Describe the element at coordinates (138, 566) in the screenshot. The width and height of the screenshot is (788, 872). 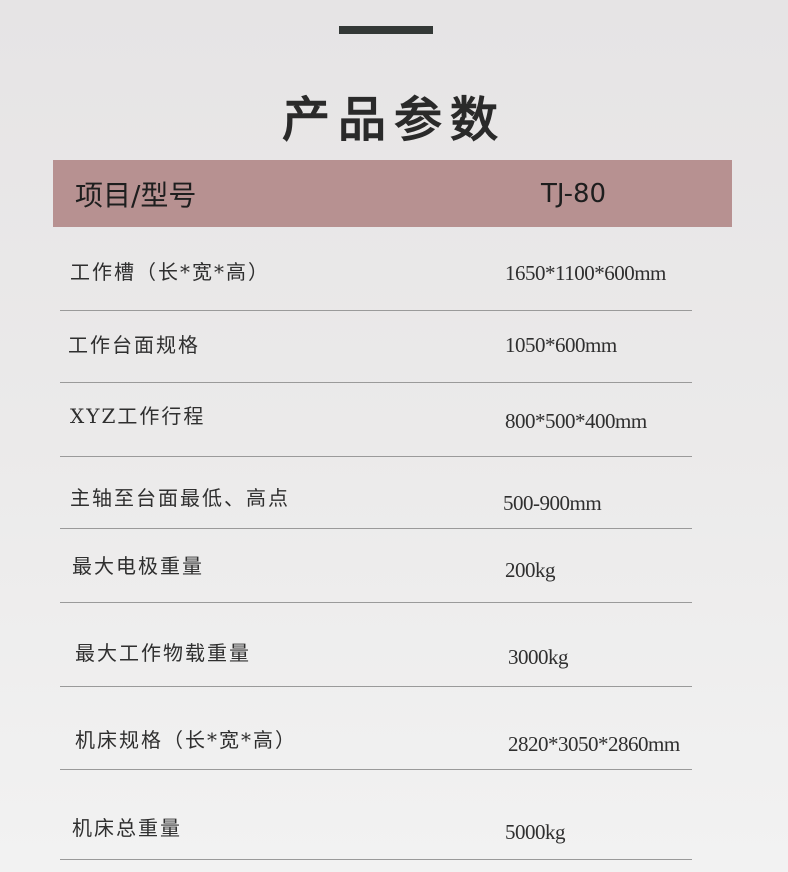
I see `spec-label: 最大电极重量` at that location.